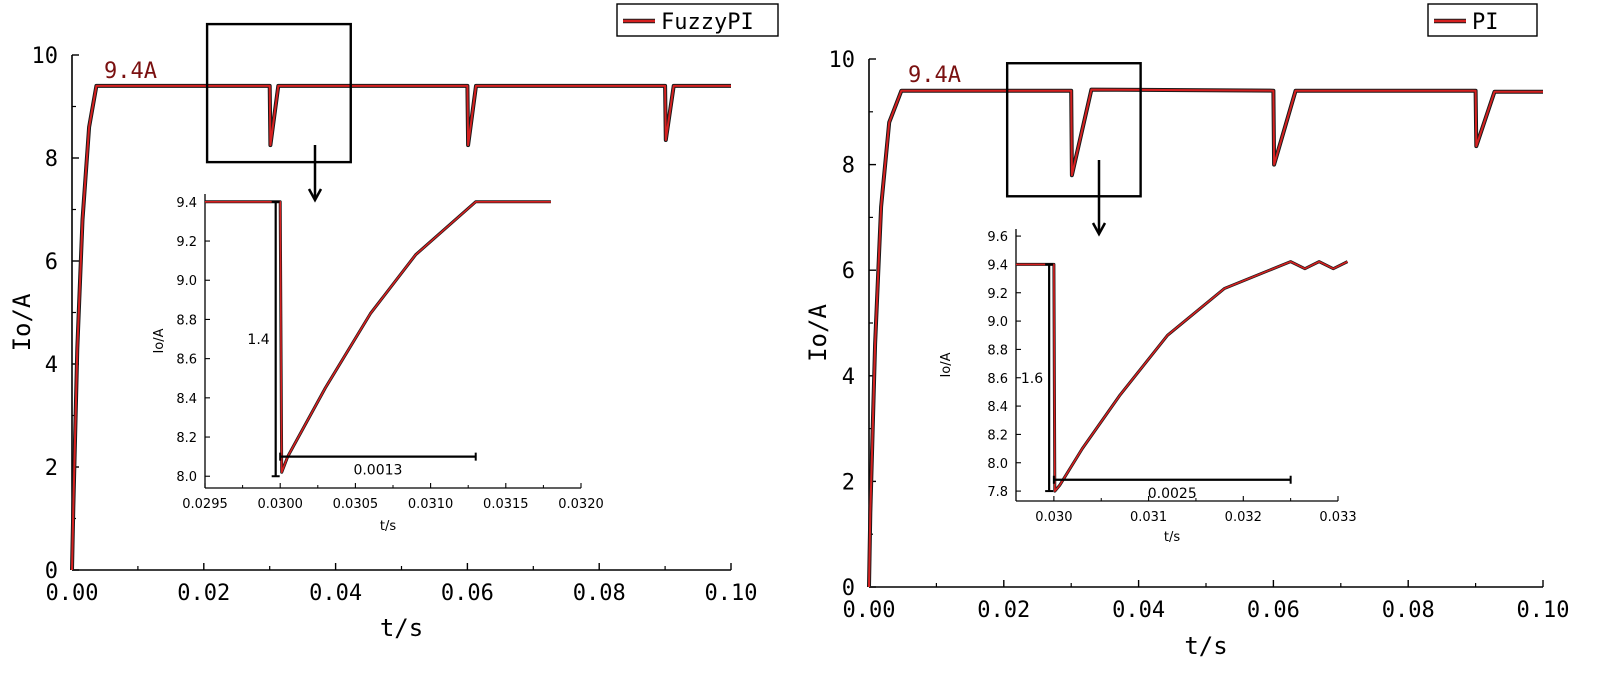  Describe the element at coordinates (997, 237) in the screenshot. I see `inset-y-tick-label: 9.6` at that location.